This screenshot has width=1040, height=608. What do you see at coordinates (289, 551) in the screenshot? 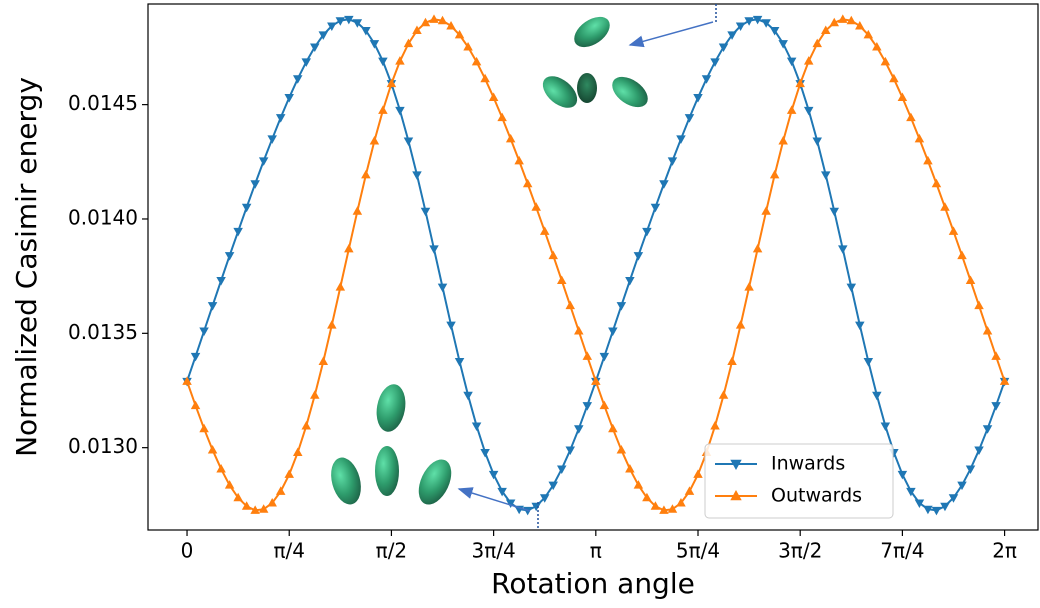
I see `x-tick-label: π/4` at bounding box center [289, 551].